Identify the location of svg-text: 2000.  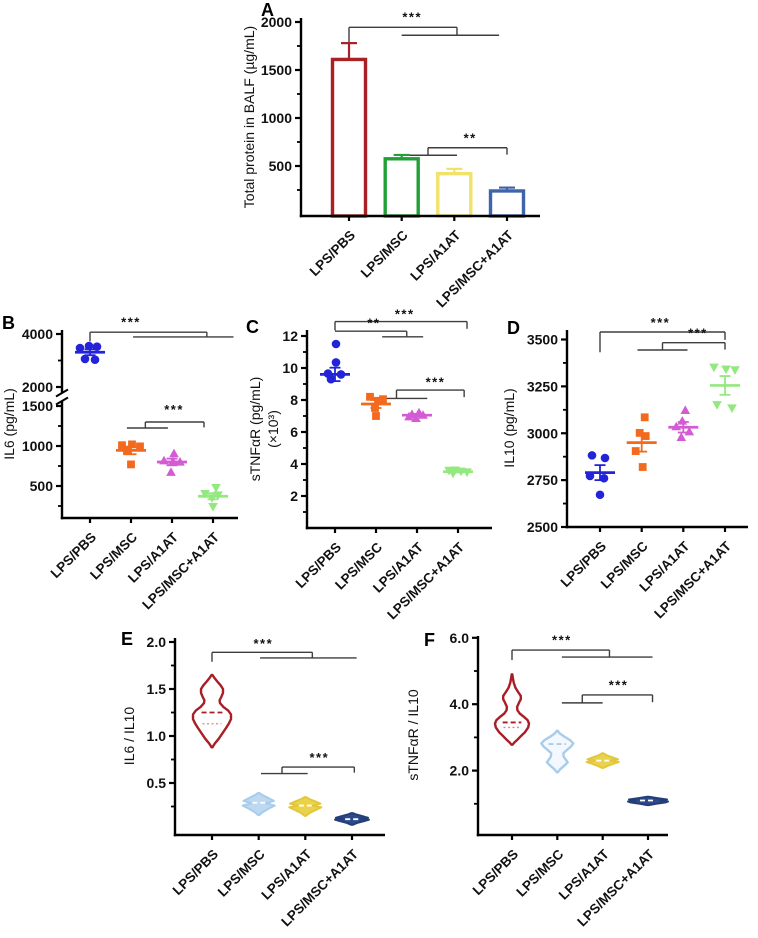
(37, 387).